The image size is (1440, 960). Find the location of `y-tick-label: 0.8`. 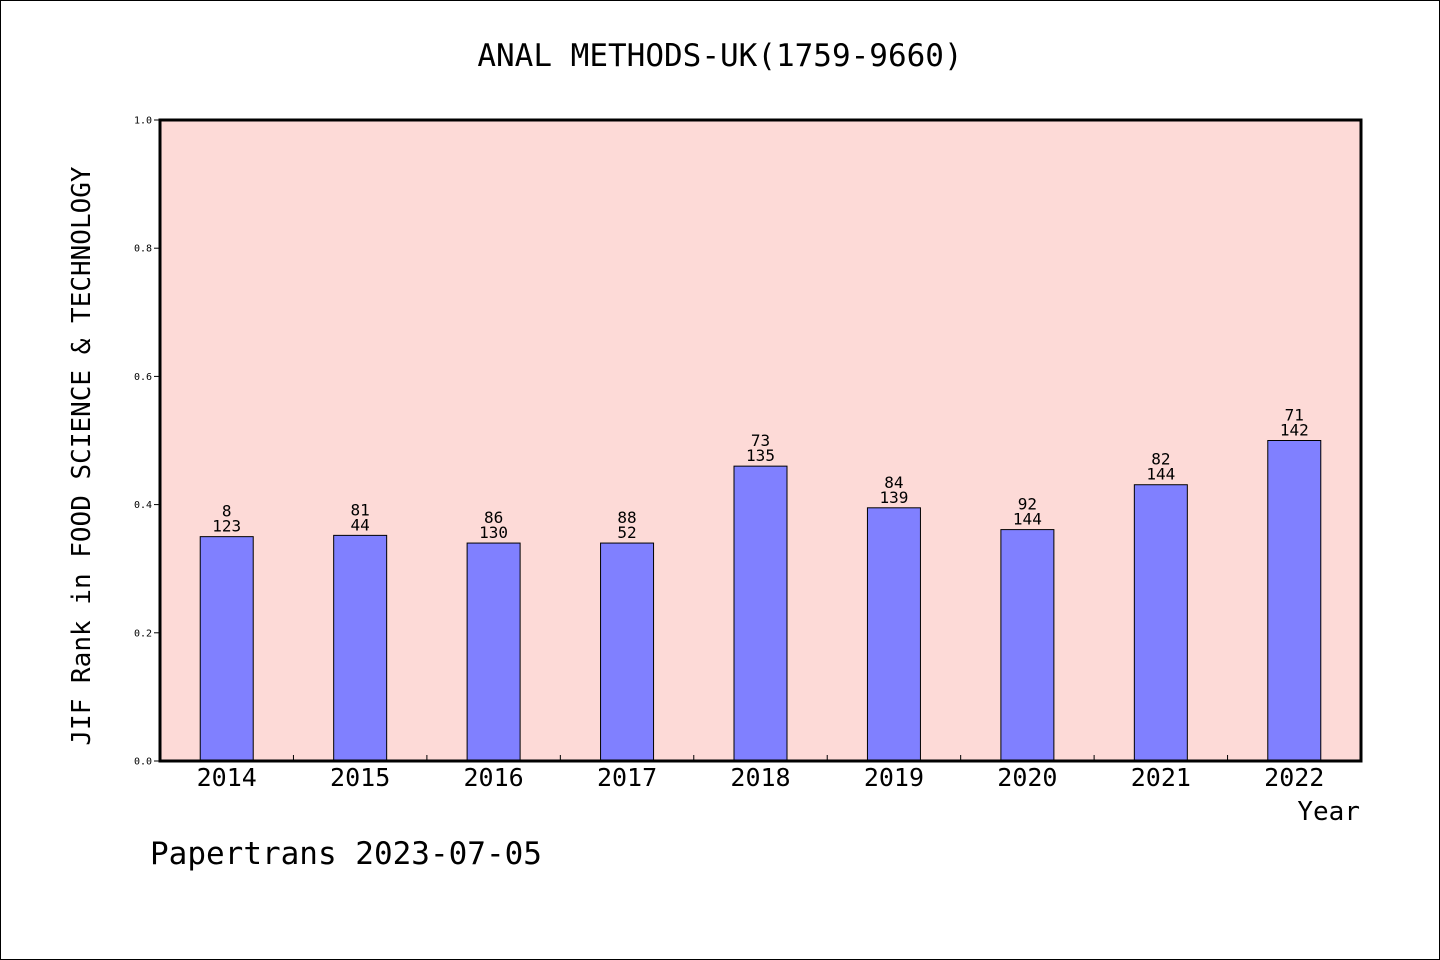

y-tick-label: 0.8 is located at coordinates (143, 249).